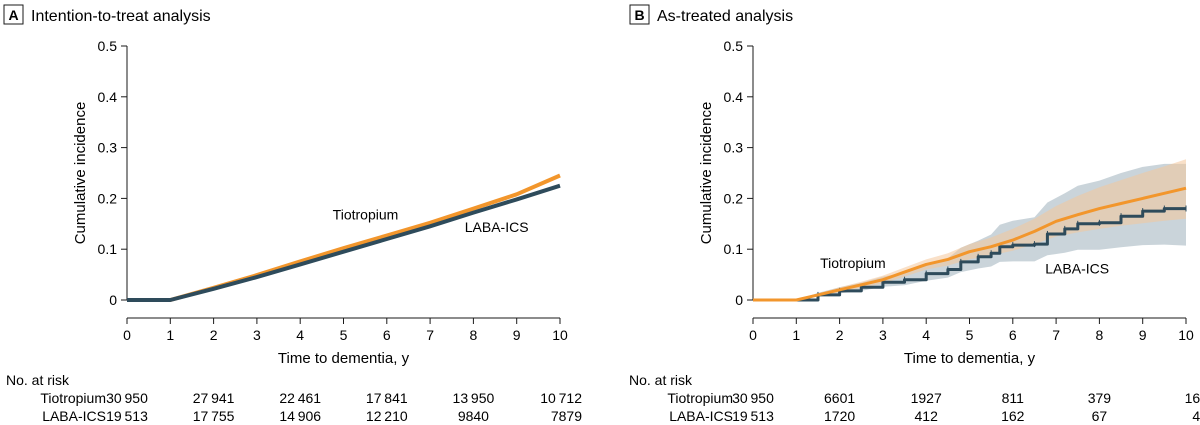 This screenshot has width=1200, height=425. What do you see at coordinates (1013, 416) in the screenshot?
I see `risk-cell: 162` at bounding box center [1013, 416].